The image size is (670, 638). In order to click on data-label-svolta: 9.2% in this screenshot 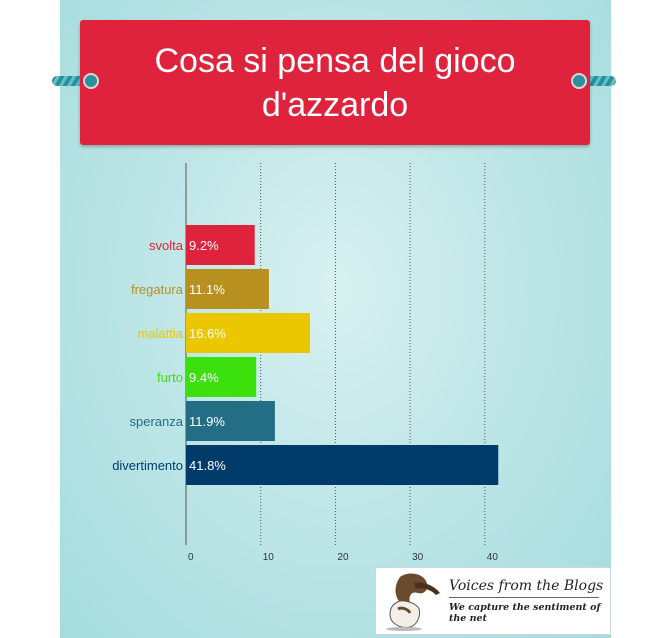, I will do `click(204, 245)`.